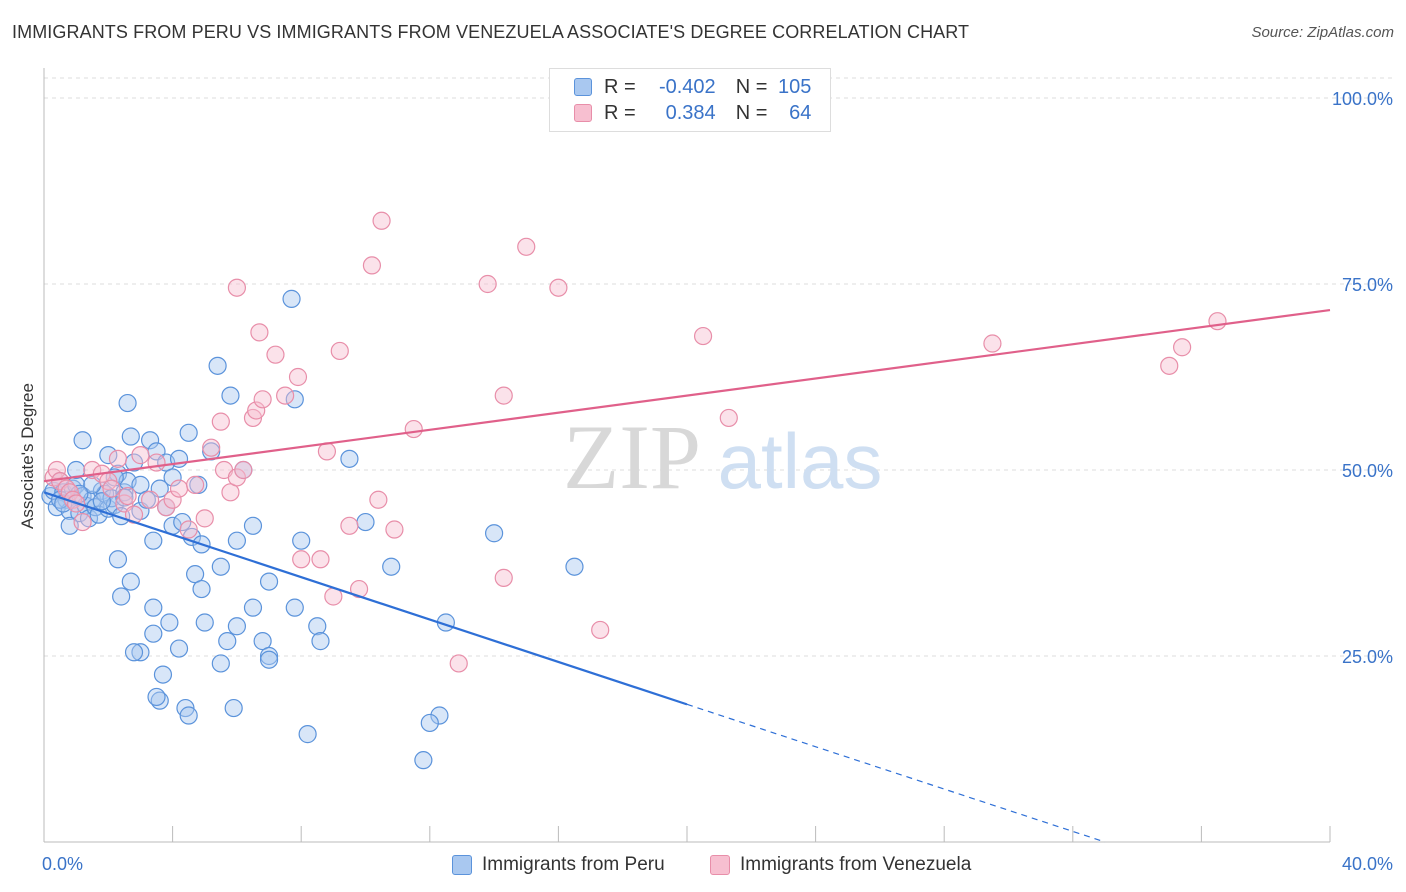 The image size is (1406, 892). I want to click on legend-item-peru: Immigrants from Peru, so click(558, 865).